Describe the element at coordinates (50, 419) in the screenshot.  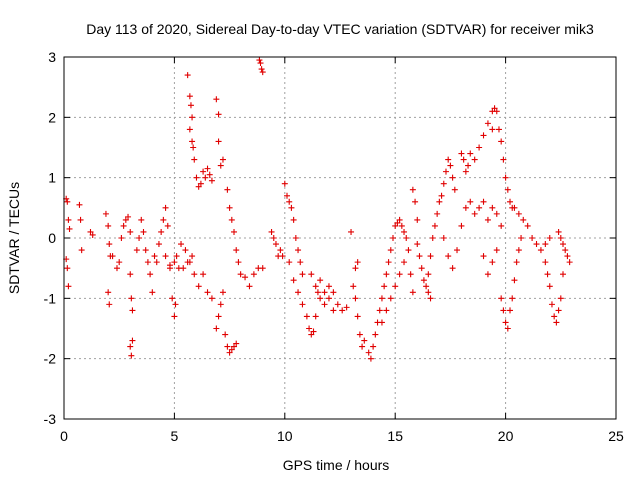
I see `y-tick-label: -3` at that location.